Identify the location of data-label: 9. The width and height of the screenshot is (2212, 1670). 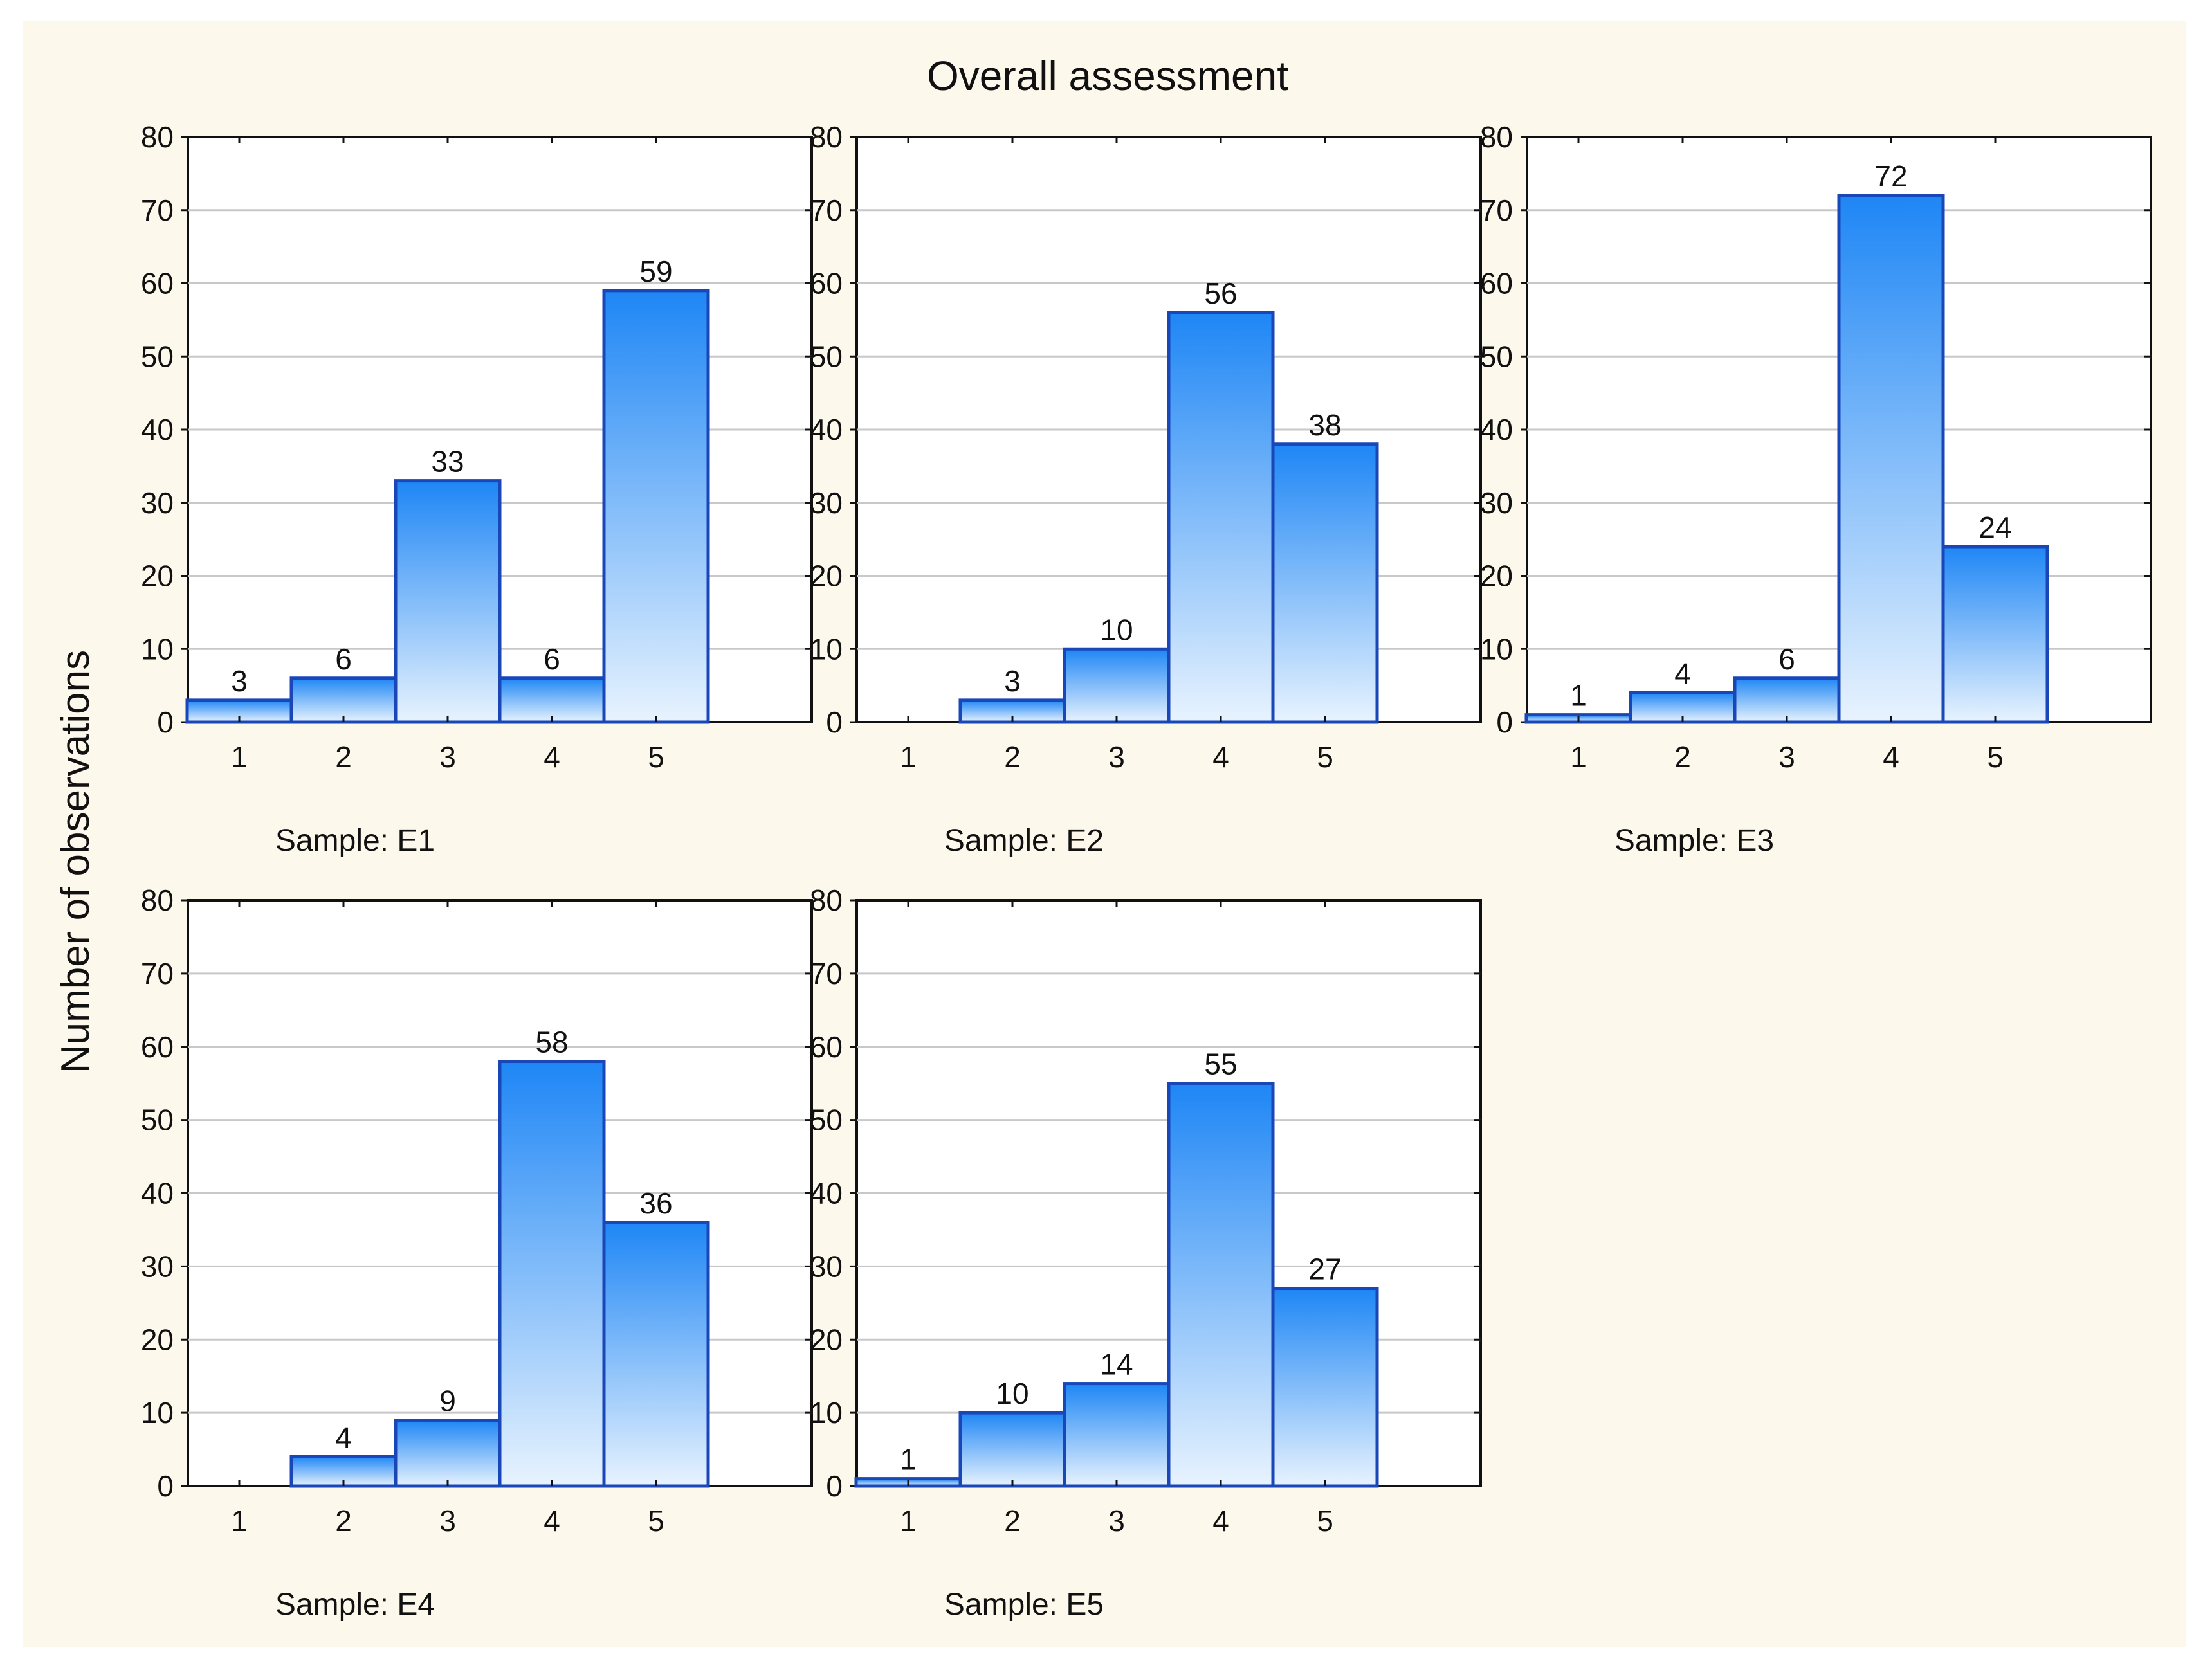
(448, 1401).